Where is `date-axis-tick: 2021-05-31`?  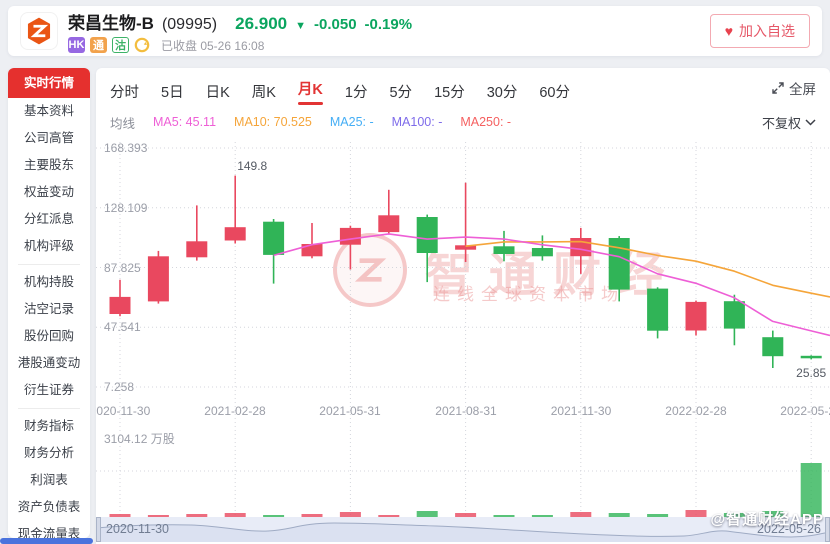 date-axis-tick: 2021-05-31 is located at coordinates (350, 411).